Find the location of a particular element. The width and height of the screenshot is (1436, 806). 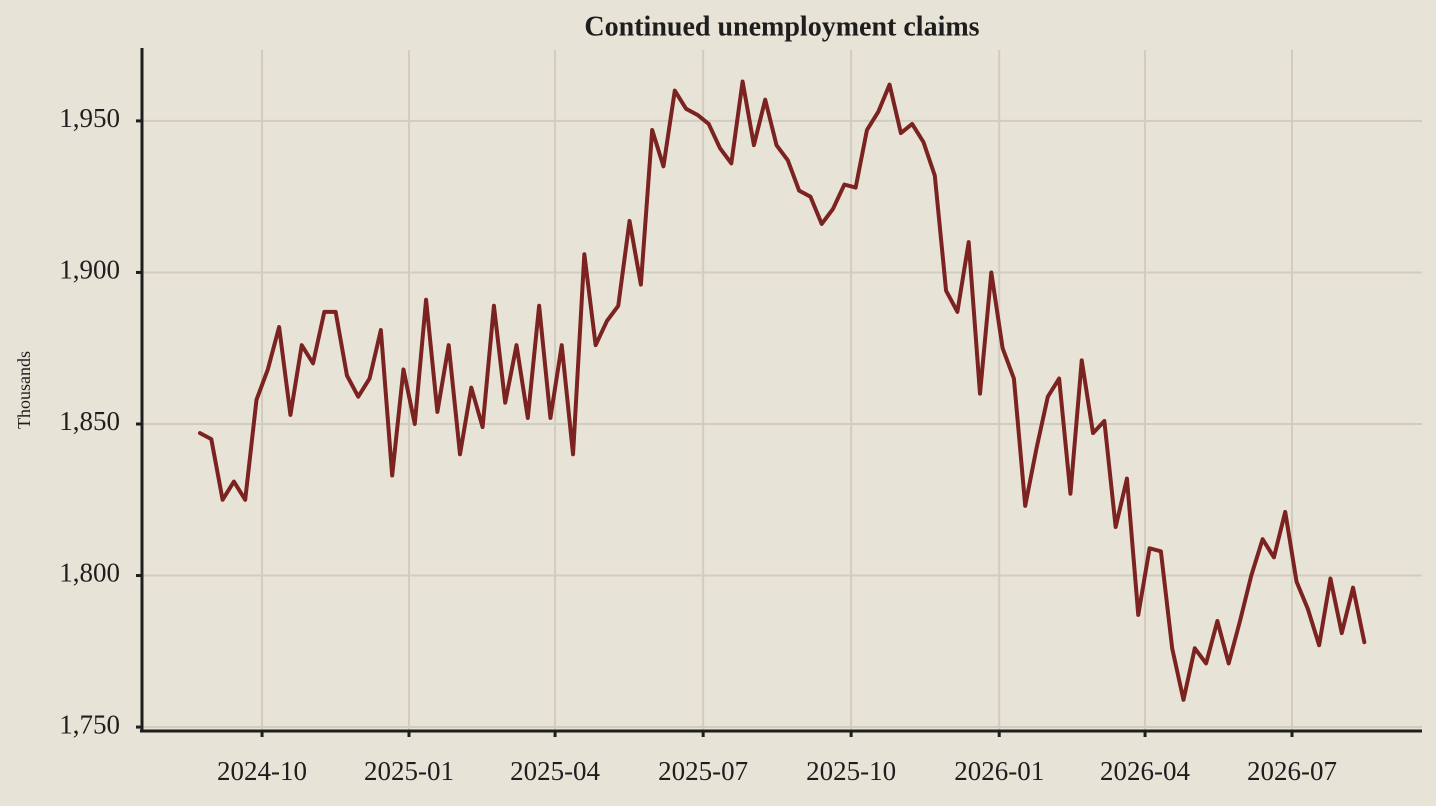

y-tick-label: 1,750 is located at coordinates (89, 724).